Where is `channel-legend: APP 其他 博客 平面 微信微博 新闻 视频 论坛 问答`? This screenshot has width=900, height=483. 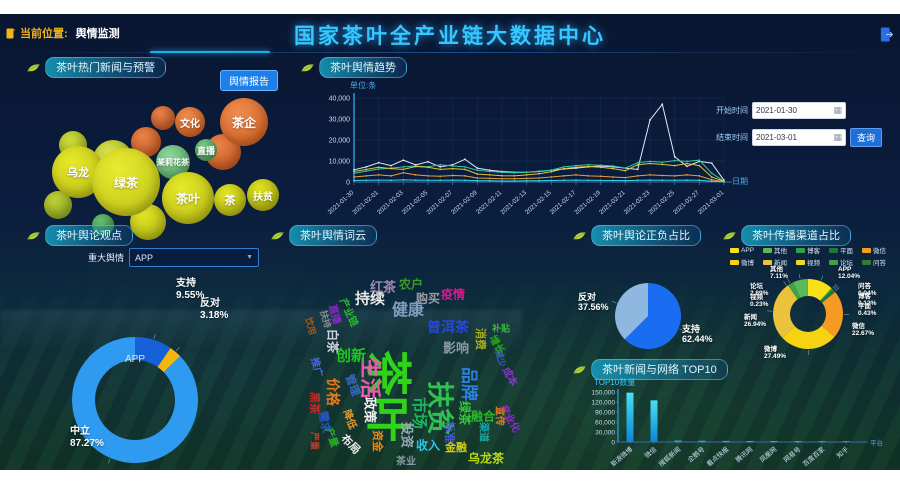 channel-legend: APP 其他 博客 平面 微信微博 新闻 视频 论坛 问答 is located at coordinates (811, 256).